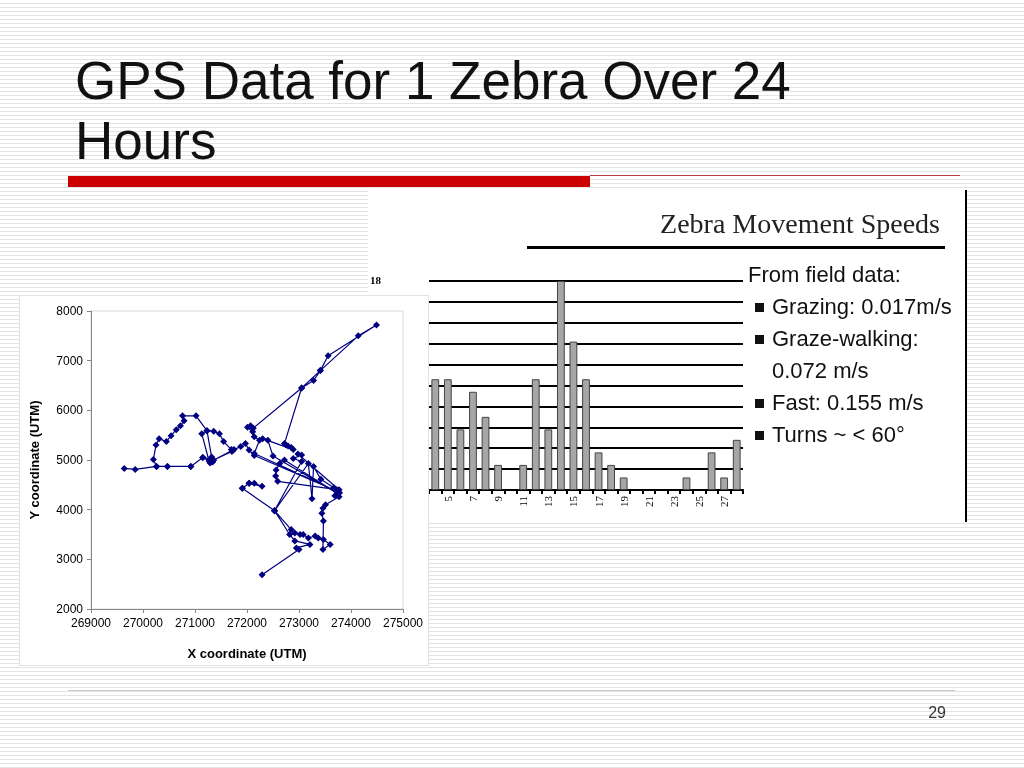 The height and width of the screenshot is (768, 1024). I want to click on x-tick-label: 25, so click(699, 501).